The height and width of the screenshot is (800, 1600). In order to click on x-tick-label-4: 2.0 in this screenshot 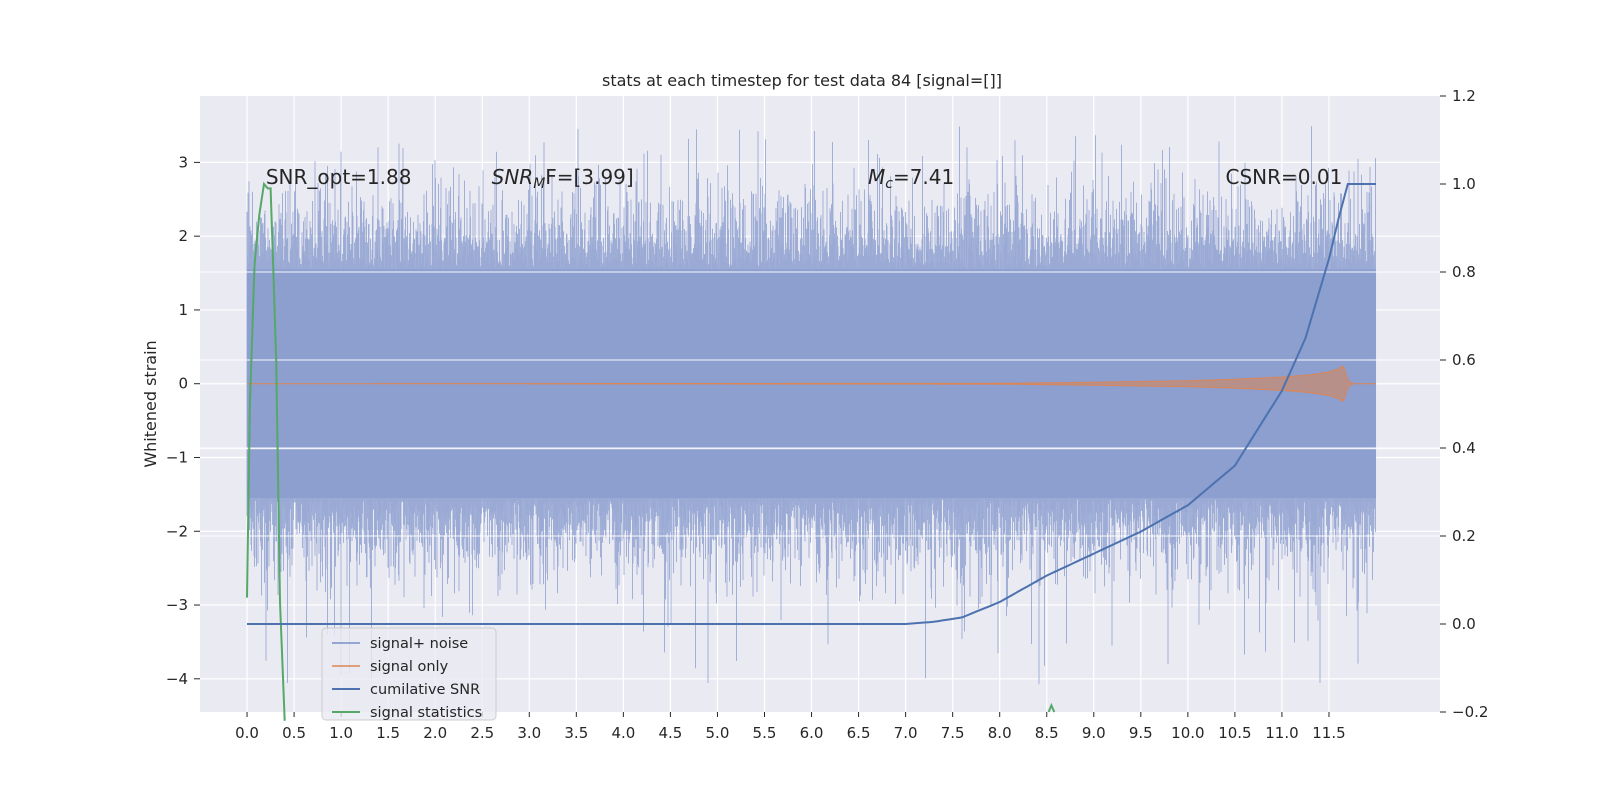, I will do `click(435, 733)`.